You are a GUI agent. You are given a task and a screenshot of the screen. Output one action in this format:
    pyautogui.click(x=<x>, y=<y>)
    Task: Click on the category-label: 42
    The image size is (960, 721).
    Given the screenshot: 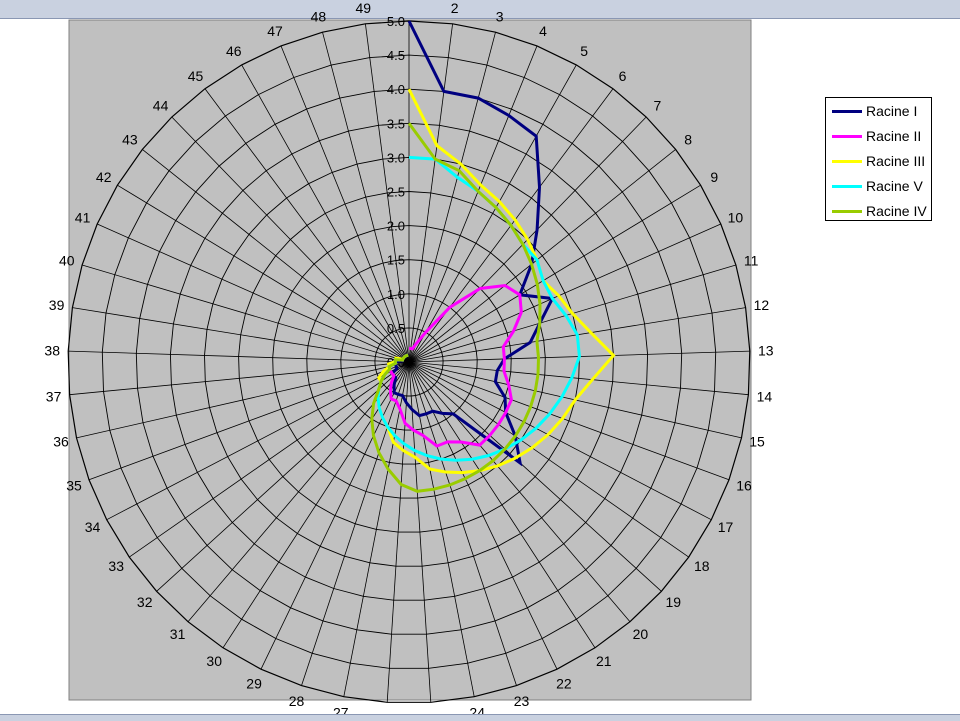 What is the action you would take?
    pyautogui.click(x=104, y=177)
    